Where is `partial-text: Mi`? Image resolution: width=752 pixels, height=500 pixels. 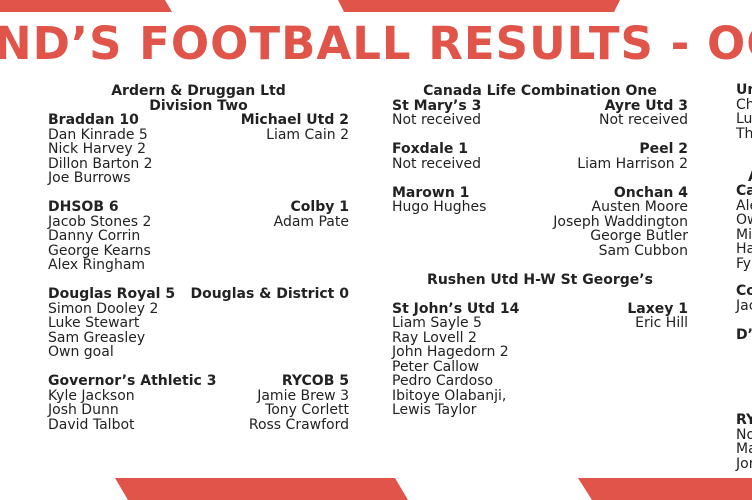 partial-text: Mi is located at coordinates (744, 235).